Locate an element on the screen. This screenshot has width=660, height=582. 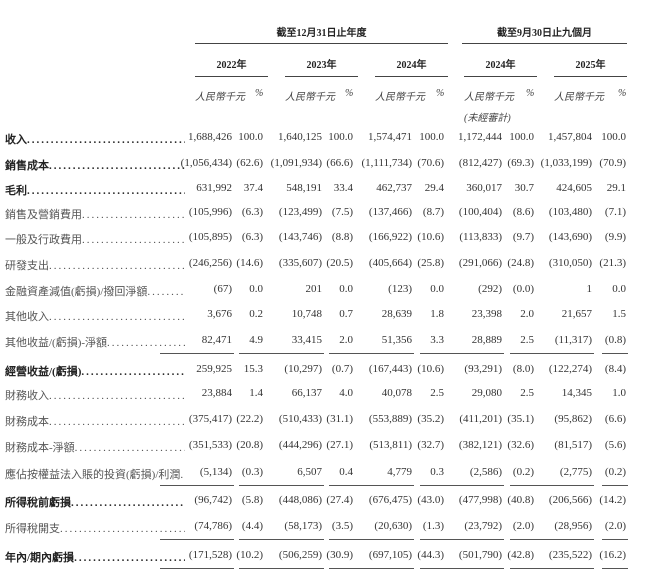
amount-cell: 548,191 is located at coordinates (304, 188).